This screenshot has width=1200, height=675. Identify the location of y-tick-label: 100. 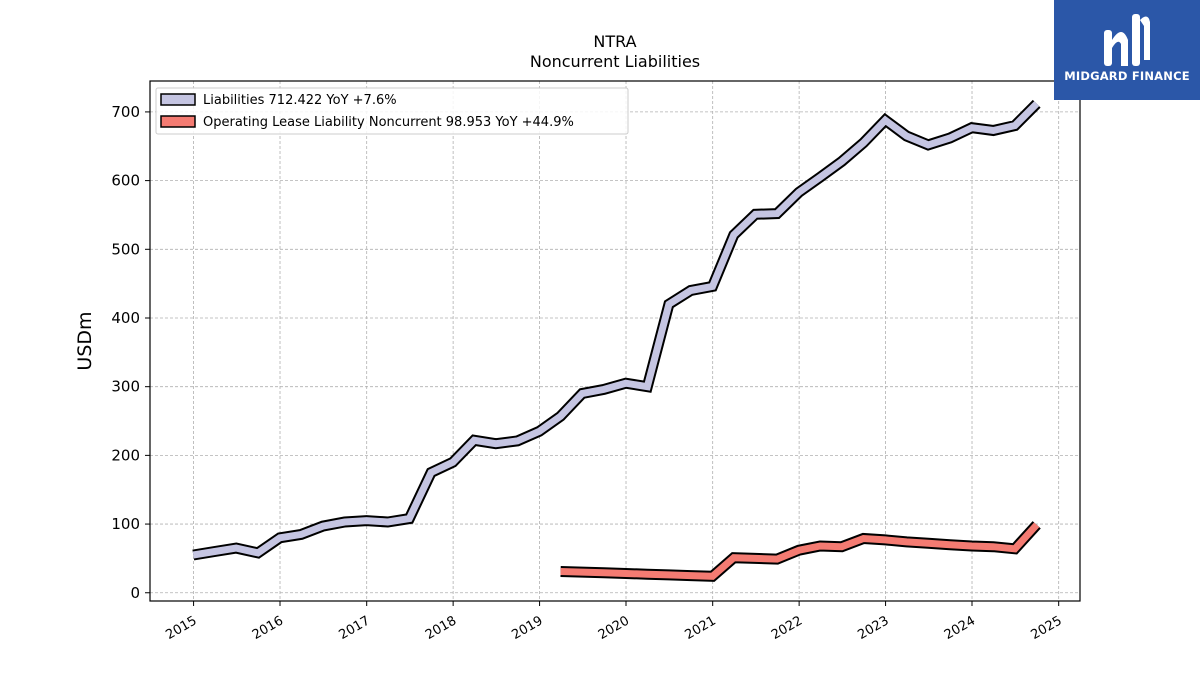
(125, 524).